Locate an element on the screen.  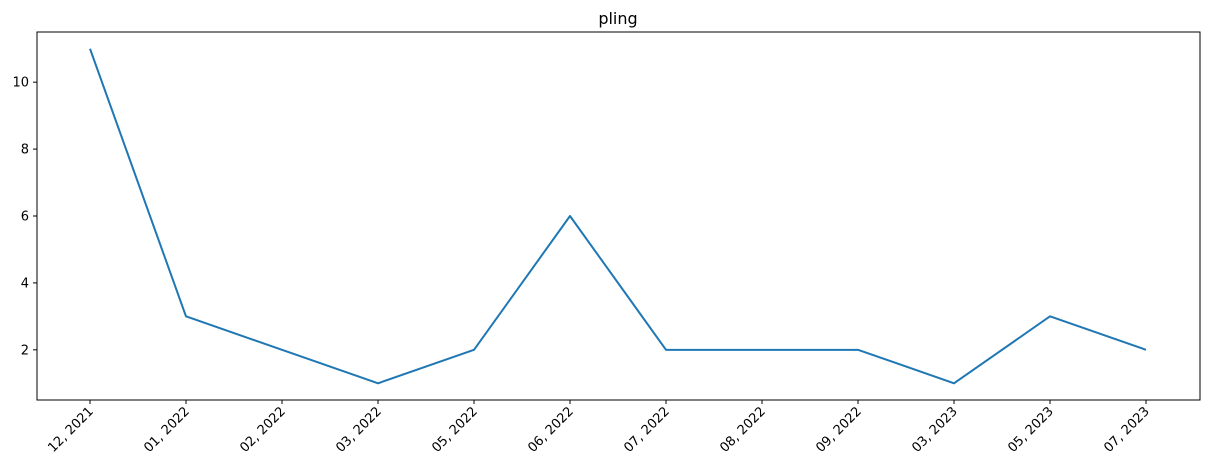
x-tick-label: 02, 2022 is located at coordinates (263, 430).